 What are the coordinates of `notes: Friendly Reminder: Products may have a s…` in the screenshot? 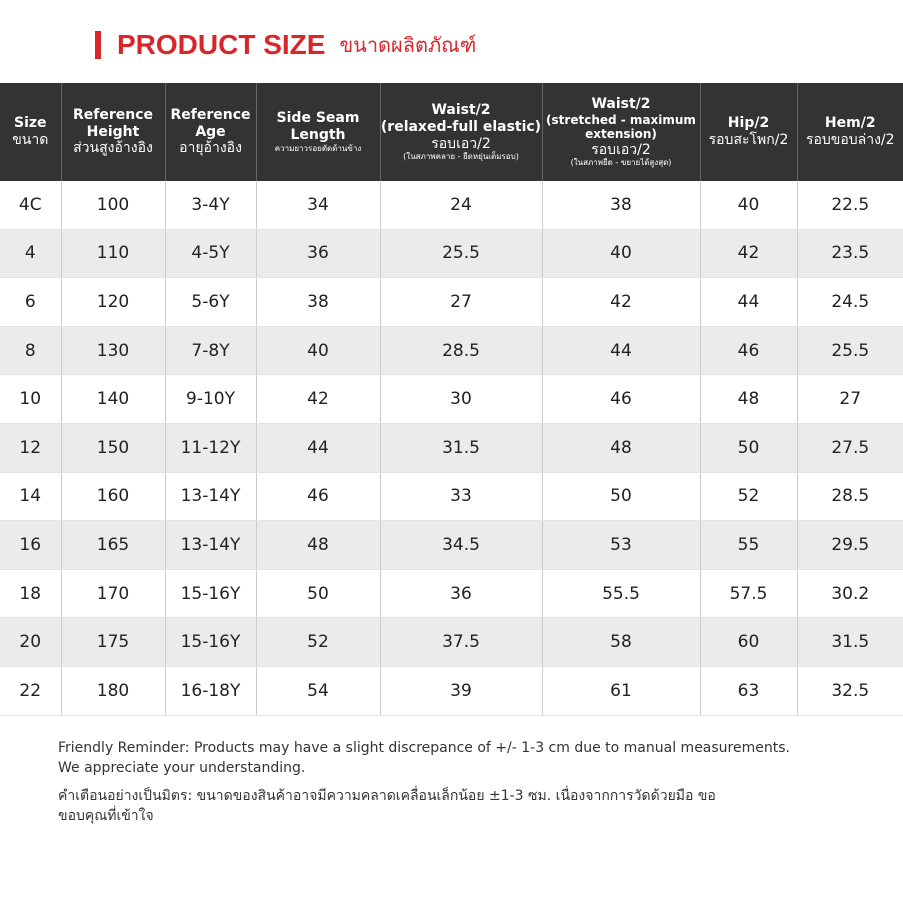 It's located at (473, 786).